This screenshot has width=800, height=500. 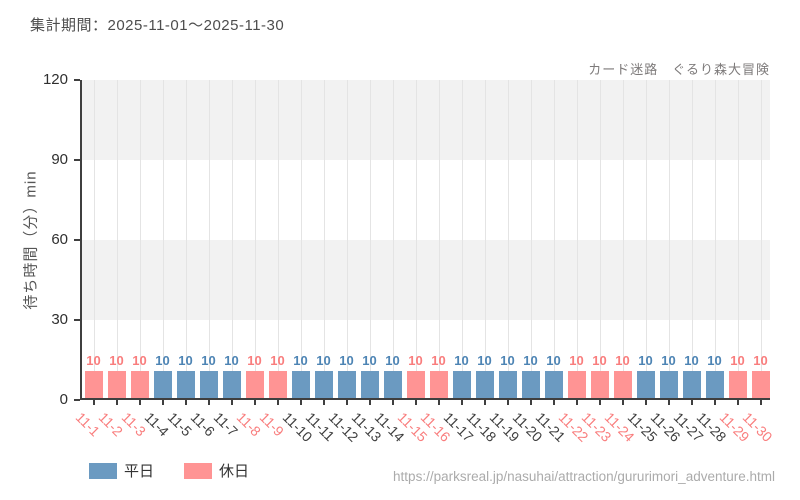 I want to click on aggregation-period-label: 集計期間：2025-11-01～2025-11-30, so click(x=157, y=25).